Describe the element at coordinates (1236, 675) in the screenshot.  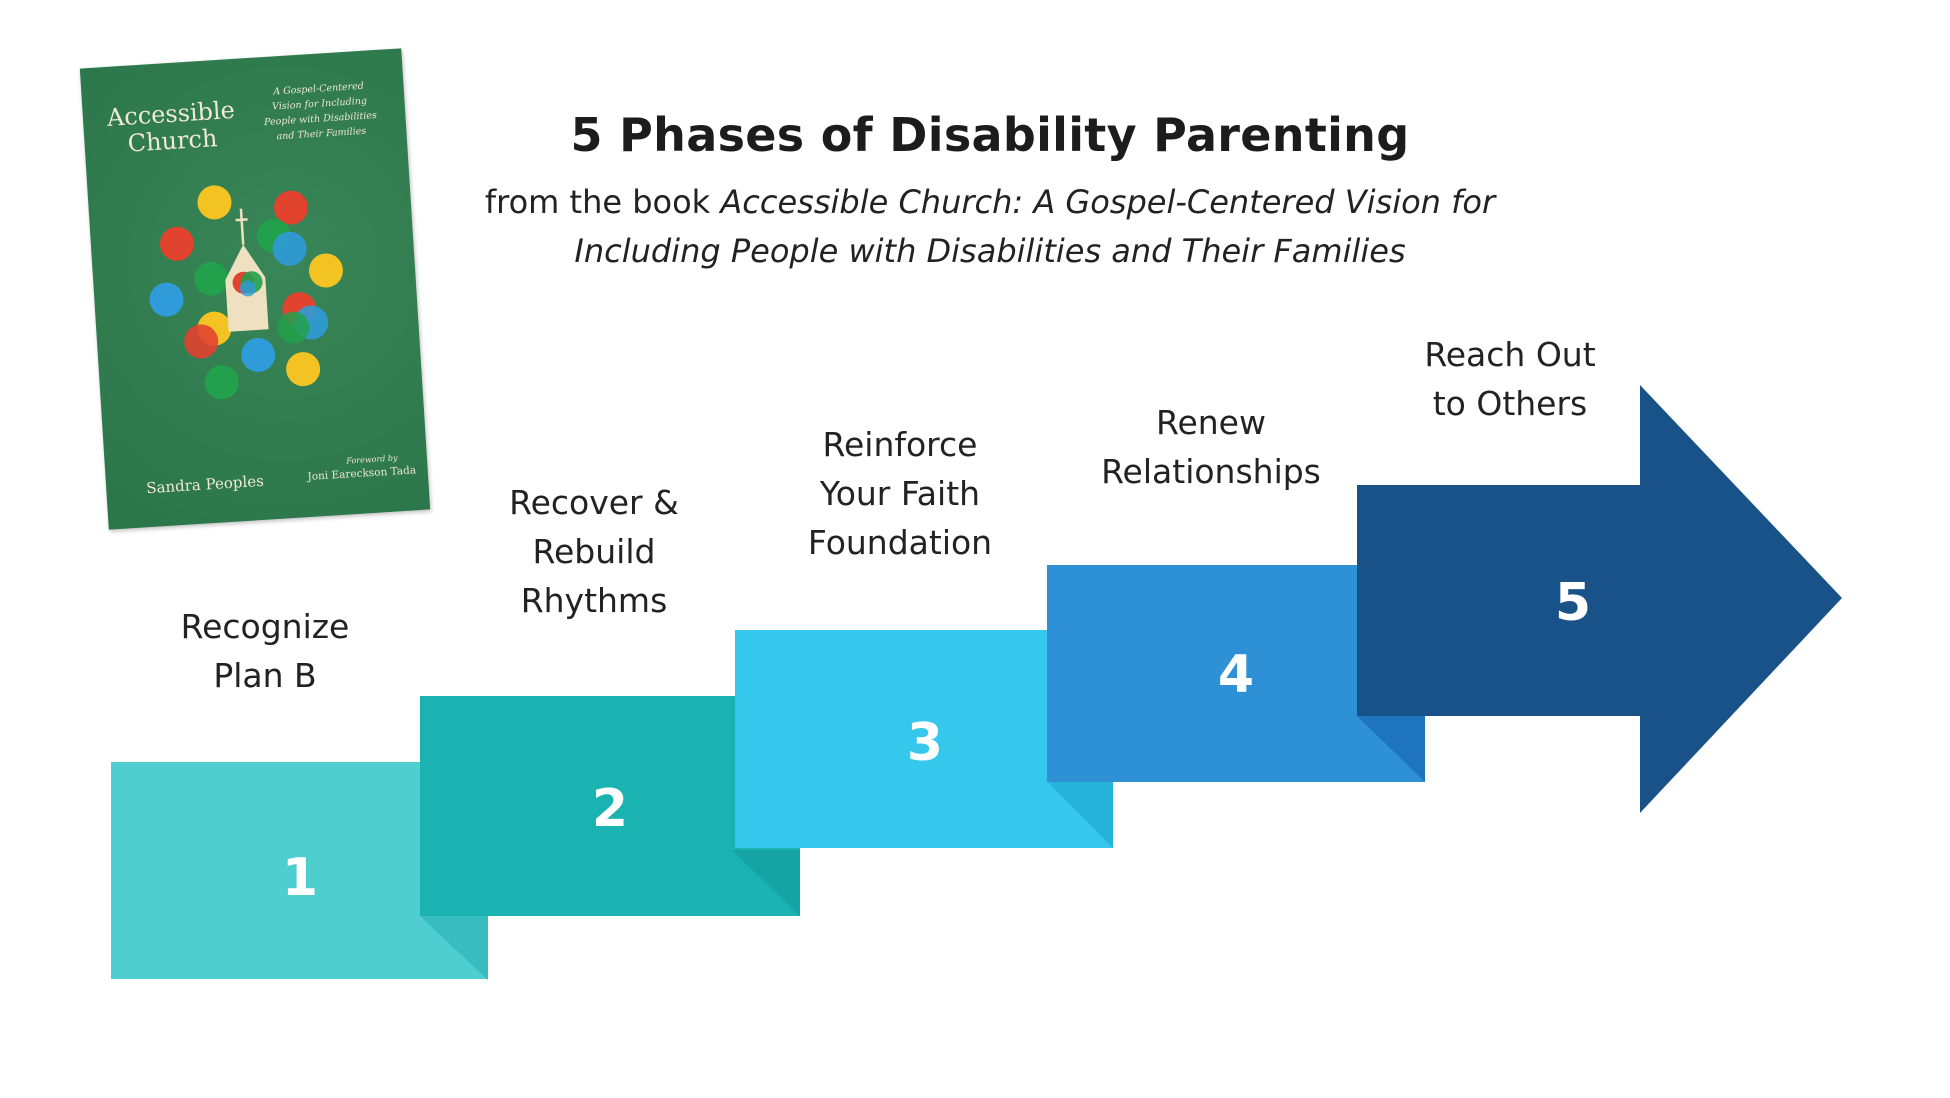
I see `phase-4-number: 4` at that location.